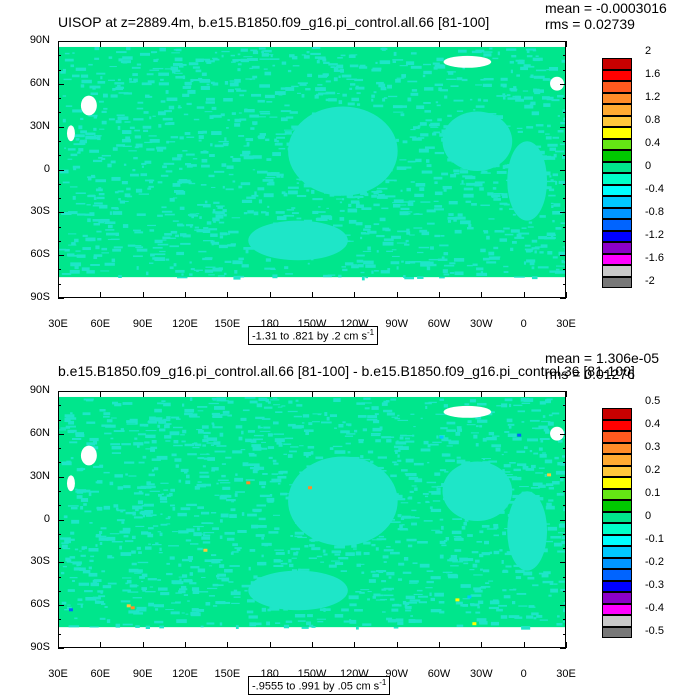 This screenshot has height=700, width=700. What do you see at coordinates (654, 562) in the screenshot?
I see `colorbar-label: -0.2` at bounding box center [654, 562].